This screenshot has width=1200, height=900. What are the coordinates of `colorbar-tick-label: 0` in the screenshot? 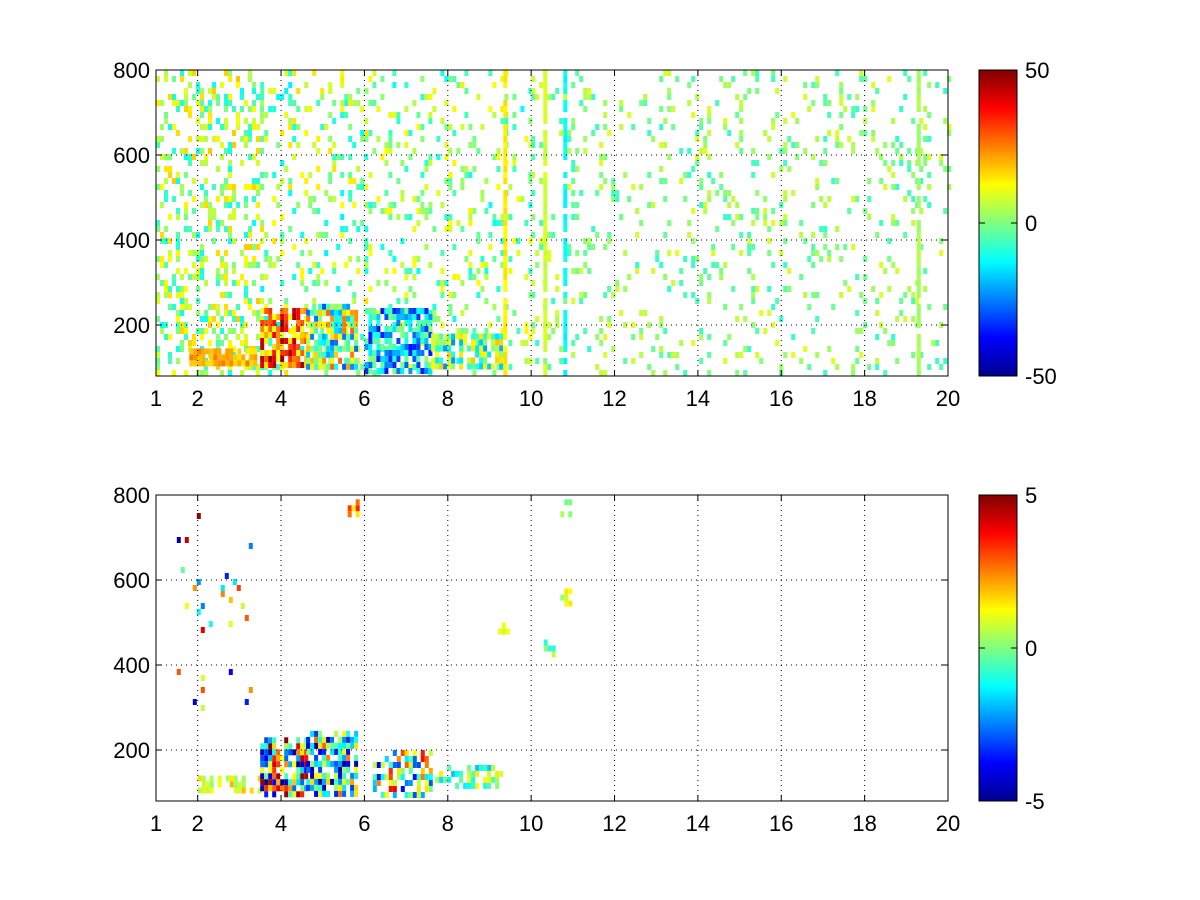 It's located at (1031, 223).